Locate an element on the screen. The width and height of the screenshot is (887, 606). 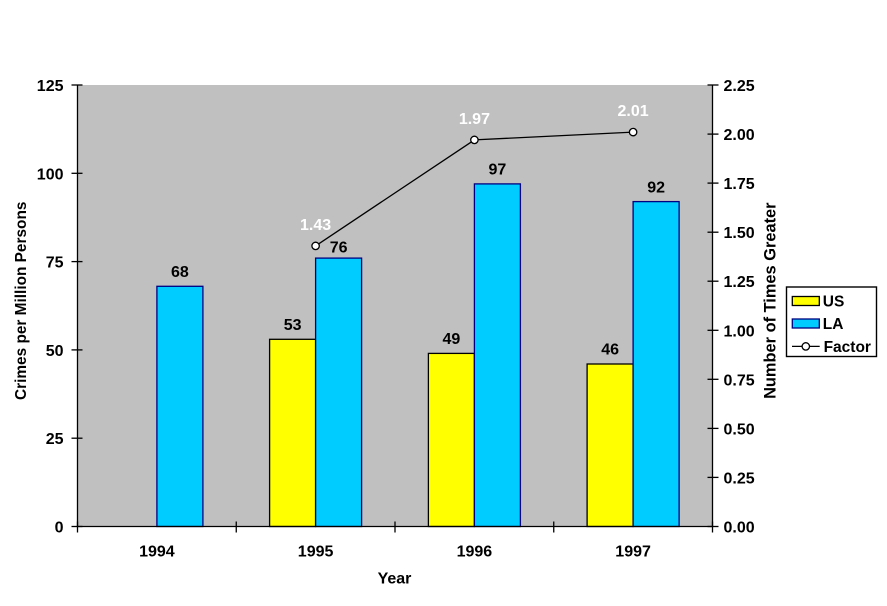
svg-text: 2.00 is located at coordinates (739, 135).